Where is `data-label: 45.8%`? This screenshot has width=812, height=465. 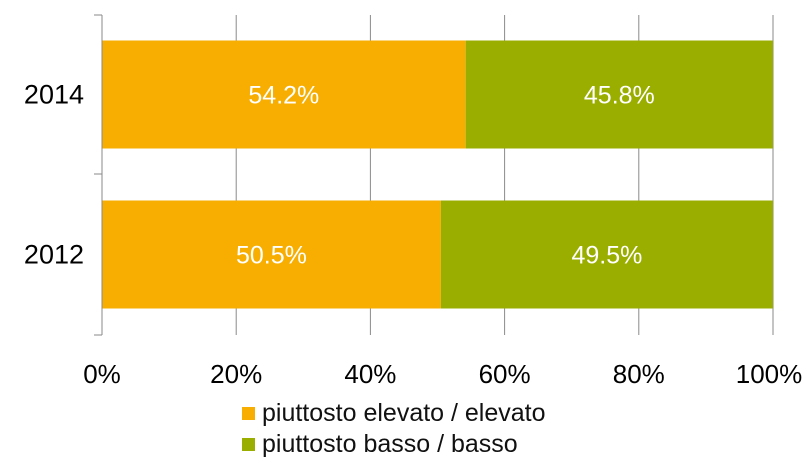 data-label: 45.8% is located at coordinates (619, 96).